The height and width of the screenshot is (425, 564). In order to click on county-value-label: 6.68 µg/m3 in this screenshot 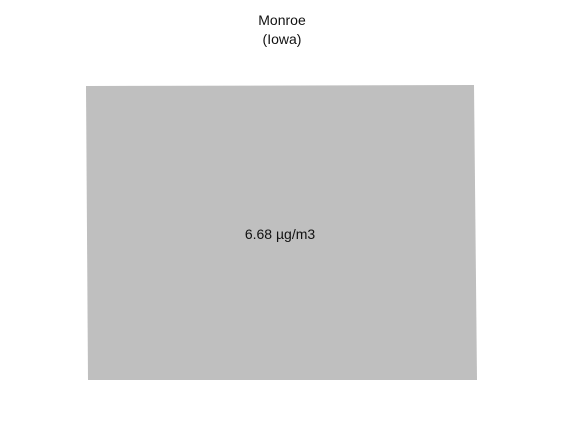, I will do `click(282, 234)`.